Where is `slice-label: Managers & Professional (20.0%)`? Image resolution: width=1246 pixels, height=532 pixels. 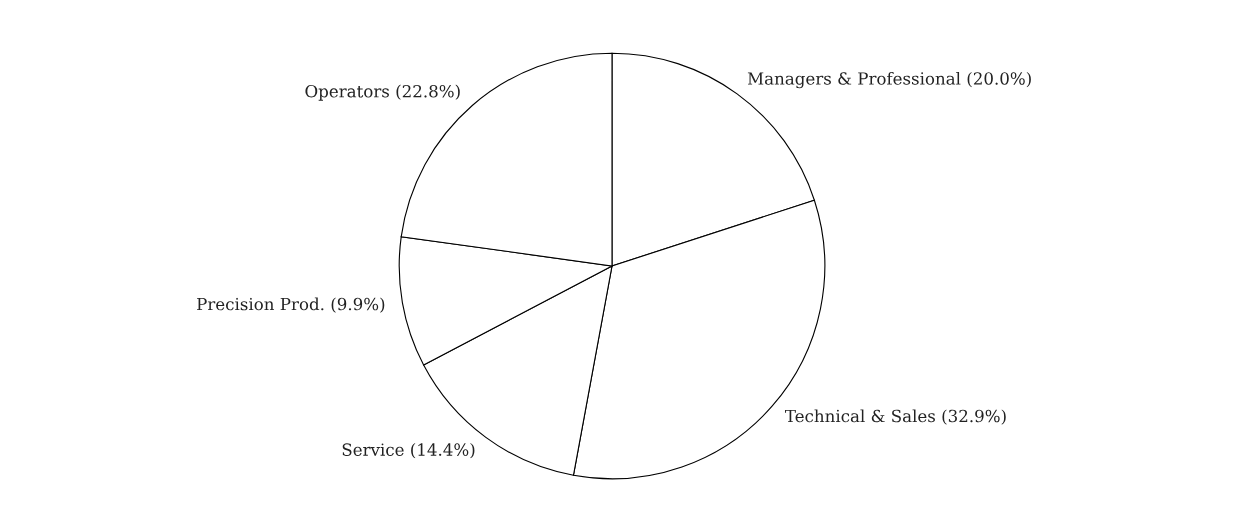 slice-label: Managers & Professional (20.0%) is located at coordinates (889, 80).